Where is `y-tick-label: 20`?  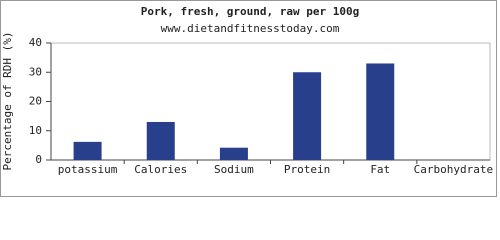
y-tick-label: 20 is located at coordinates (35, 101).